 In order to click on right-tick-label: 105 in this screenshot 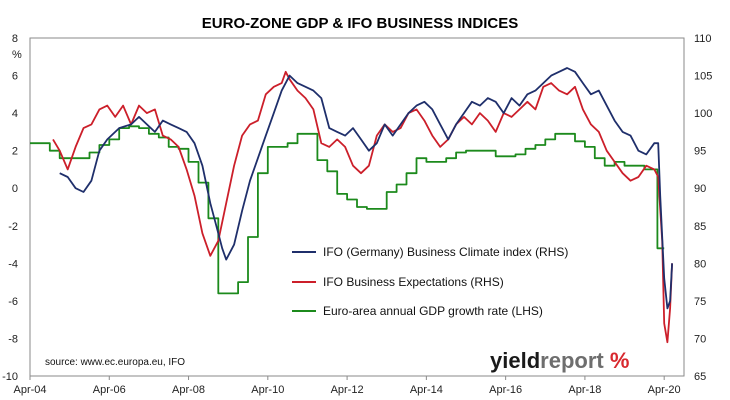, I will do `click(703, 77)`.